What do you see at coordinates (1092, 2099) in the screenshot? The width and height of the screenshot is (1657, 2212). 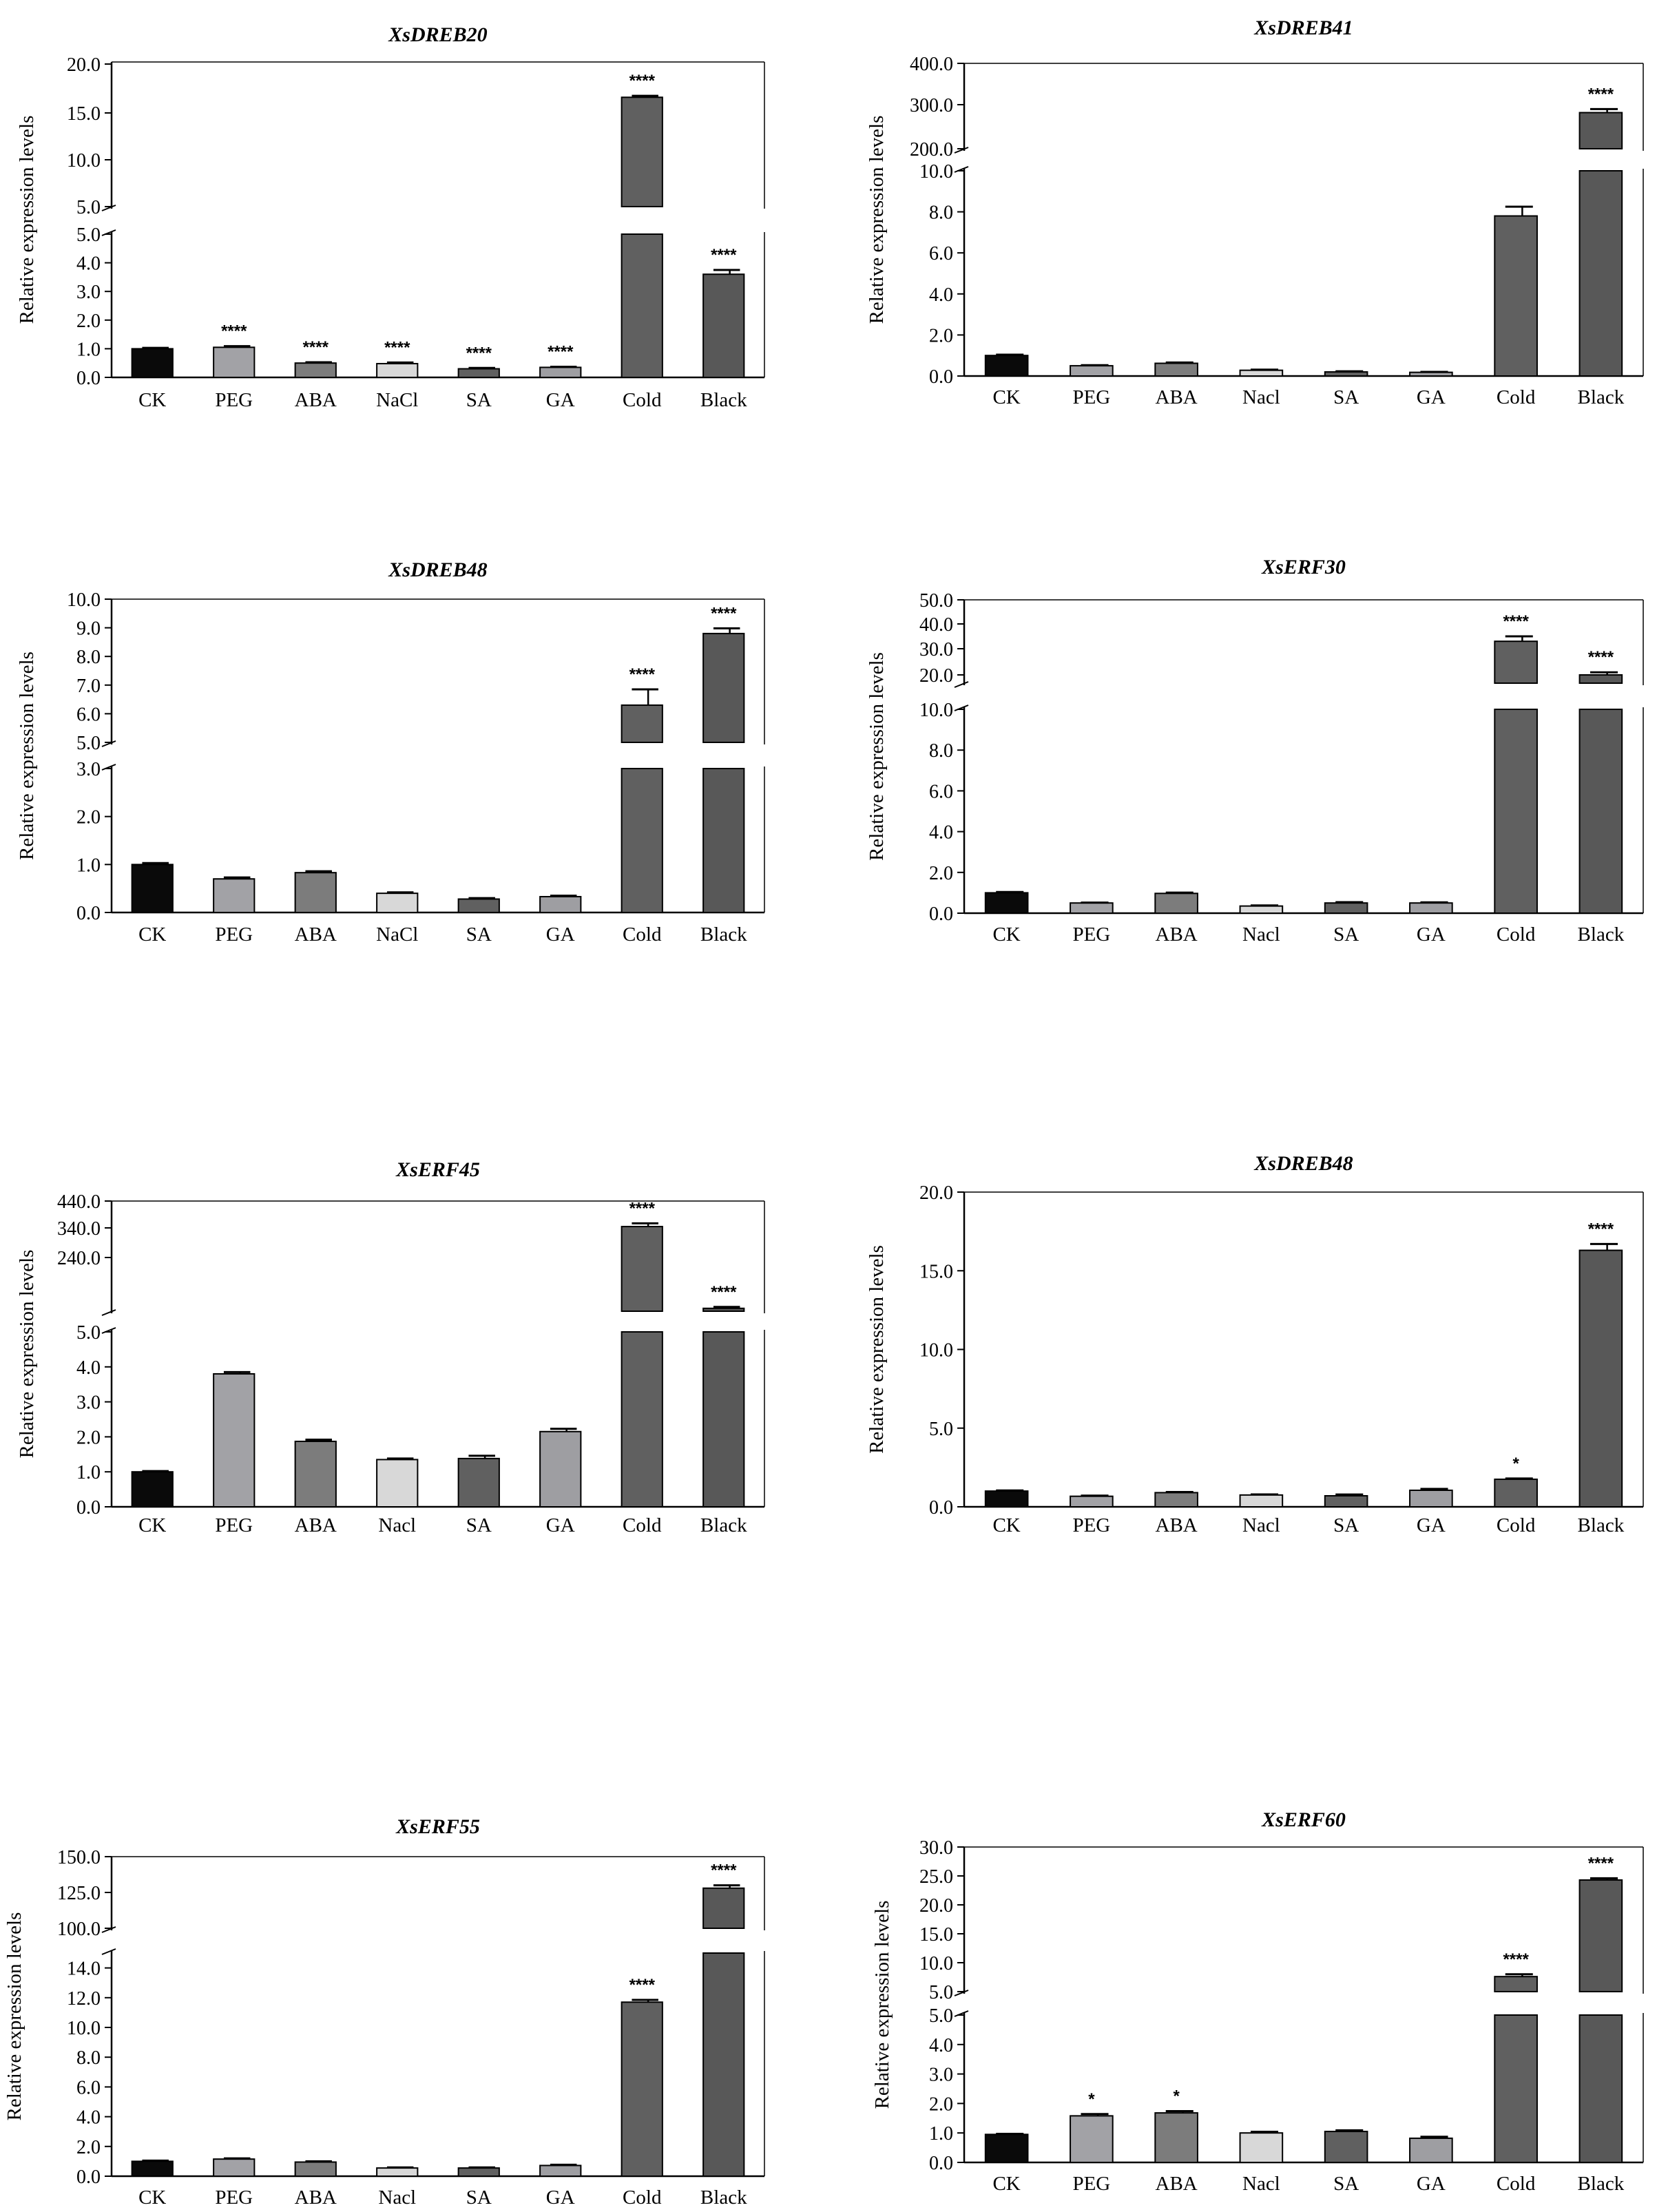 I see `significance-label: *` at bounding box center [1092, 2099].